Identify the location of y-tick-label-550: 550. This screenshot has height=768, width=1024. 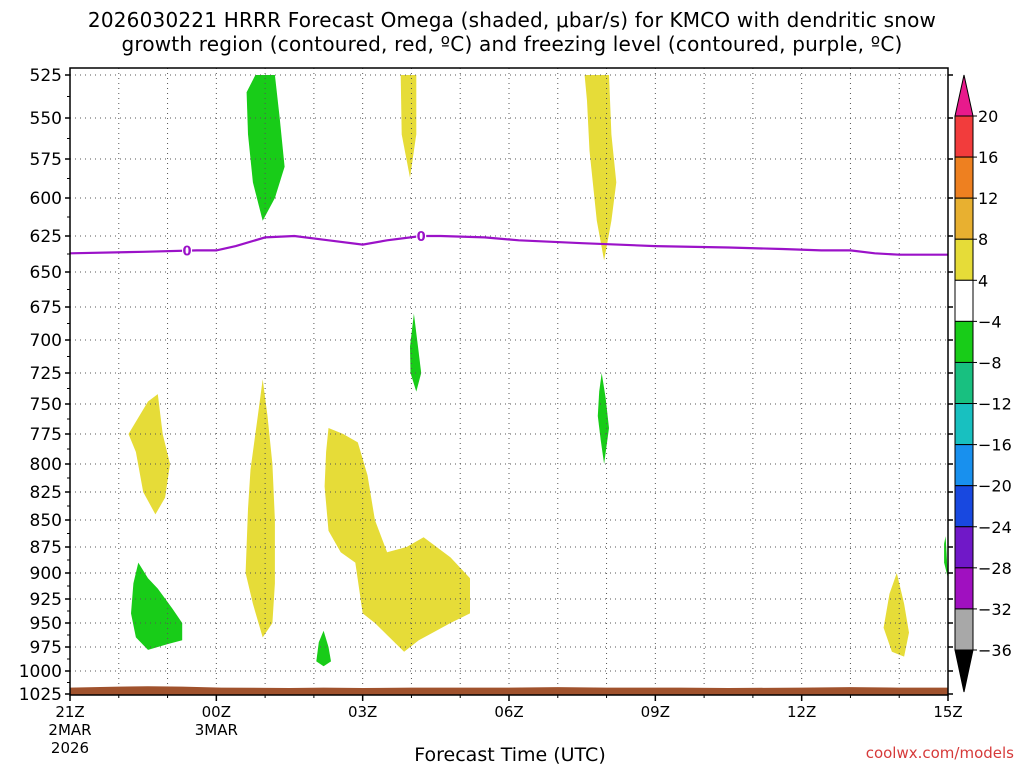
(46, 119).